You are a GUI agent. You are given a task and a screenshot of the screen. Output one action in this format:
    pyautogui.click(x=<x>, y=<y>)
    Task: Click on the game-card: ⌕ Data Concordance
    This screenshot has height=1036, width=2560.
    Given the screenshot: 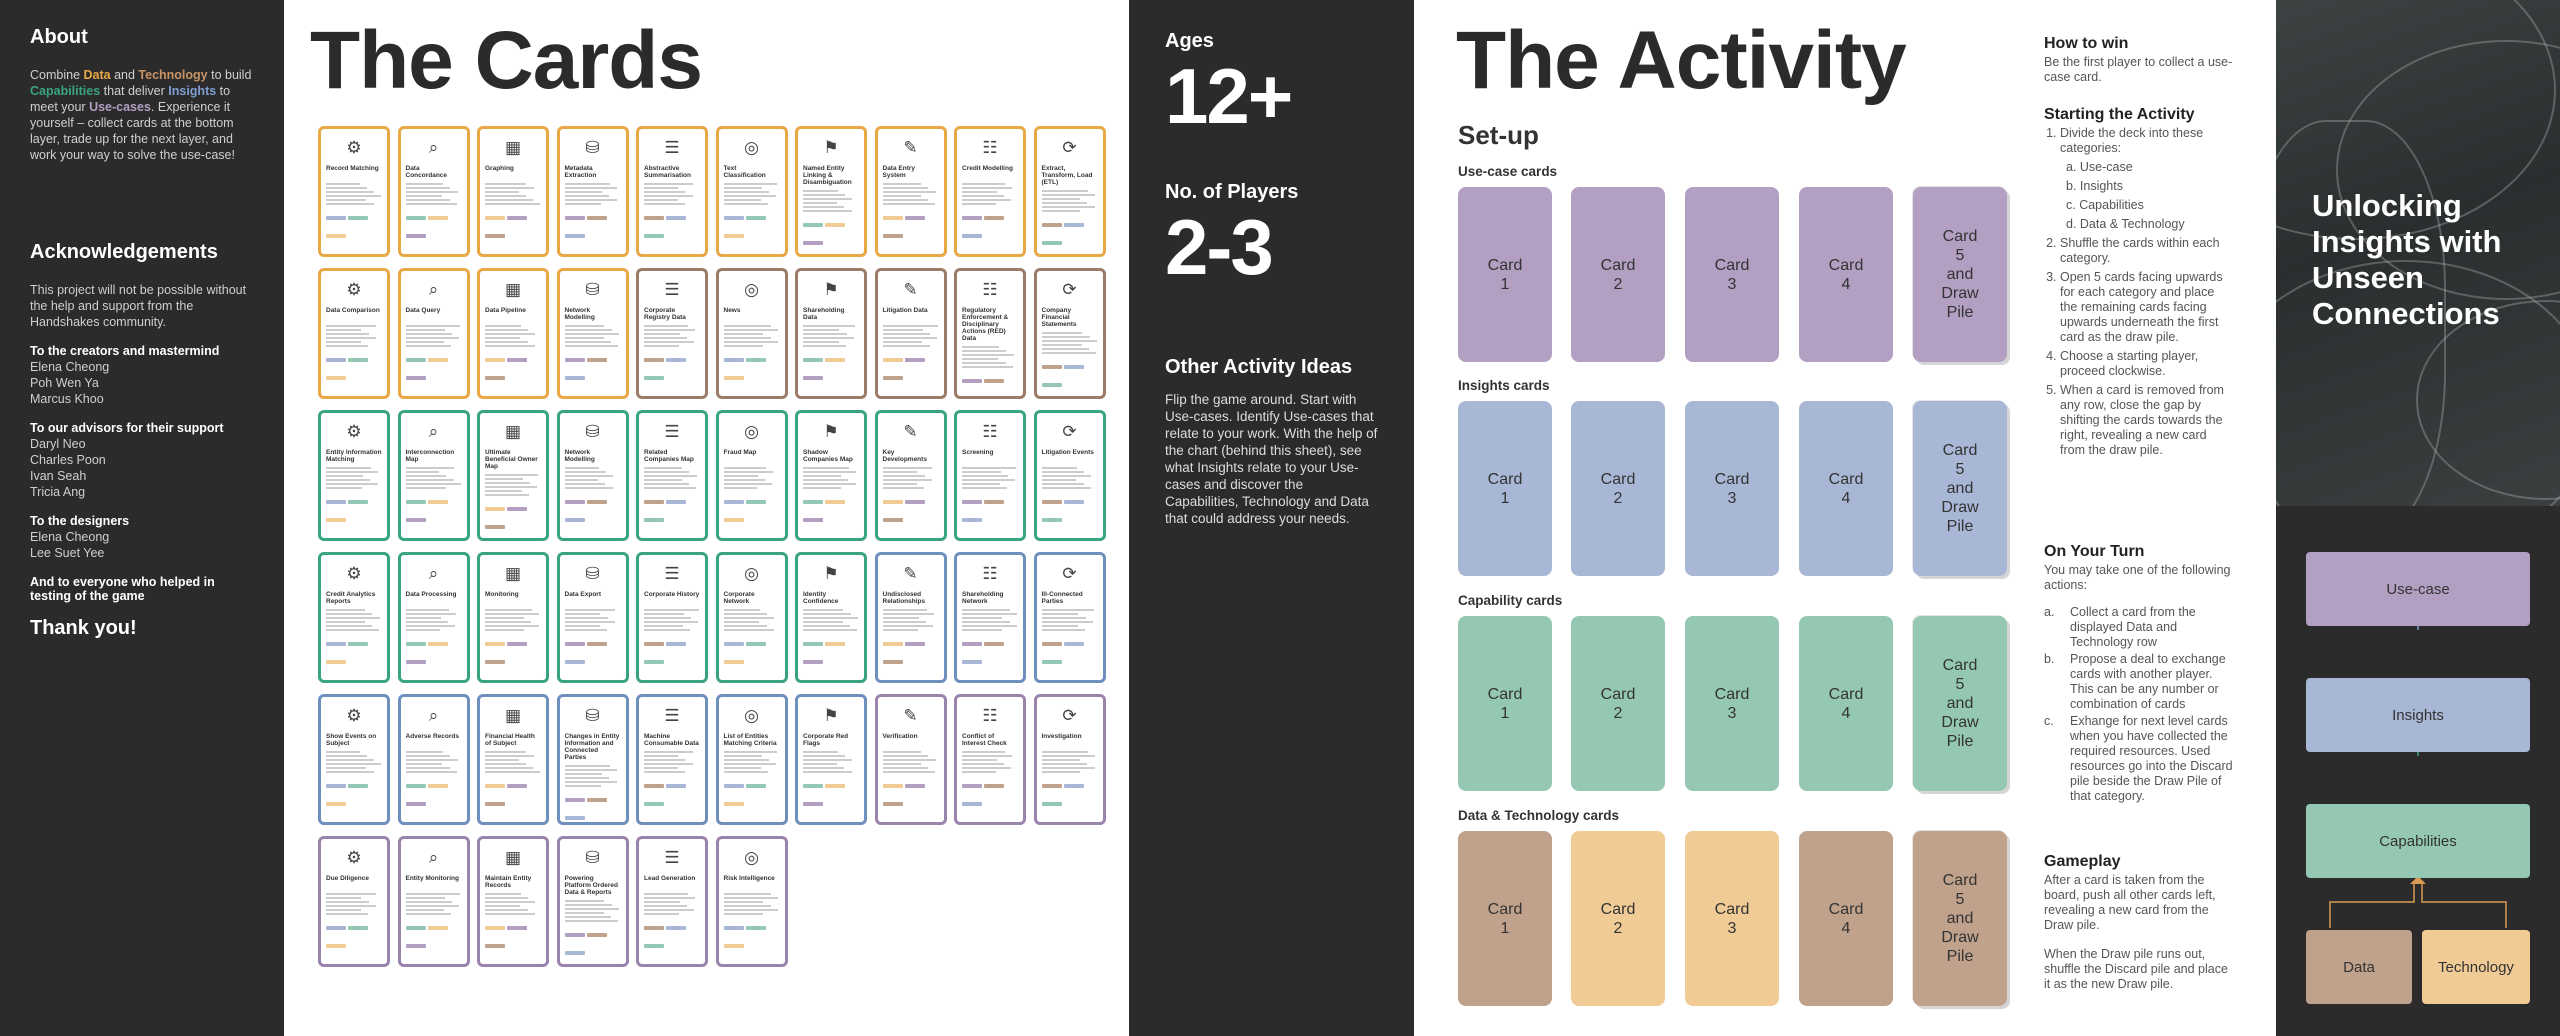 What is the action you would take?
    pyautogui.click(x=433, y=191)
    